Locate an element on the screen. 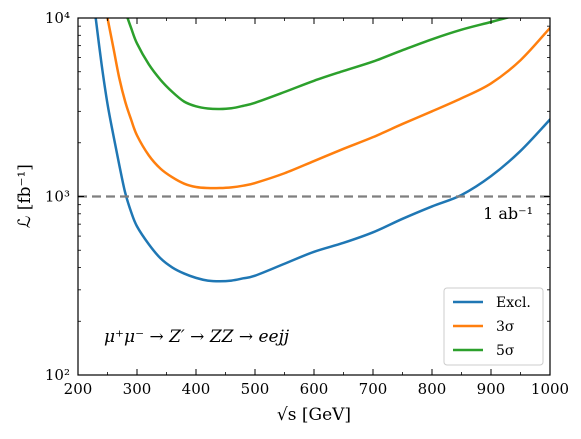 This screenshot has width=581, height=439. legend-label-3sigma: 3σ is located at coordinates (505, 327).